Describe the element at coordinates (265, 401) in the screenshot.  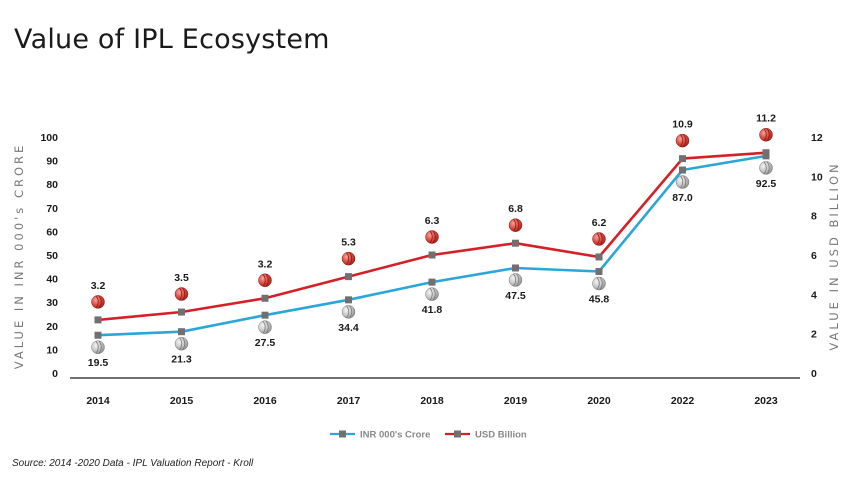
I see `x-tick-label: 2016` at that location.